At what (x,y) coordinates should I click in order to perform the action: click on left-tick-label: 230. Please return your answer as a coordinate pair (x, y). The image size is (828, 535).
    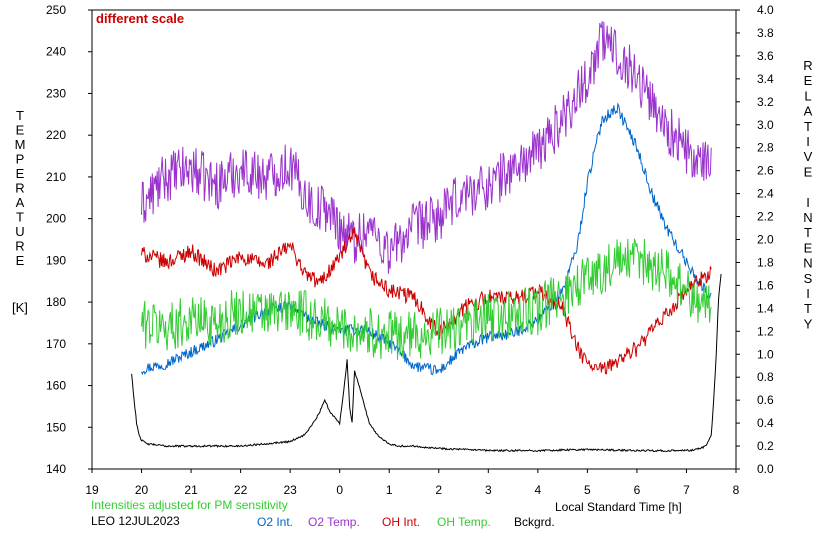
    Looking at the image, I should click on (56, 93).